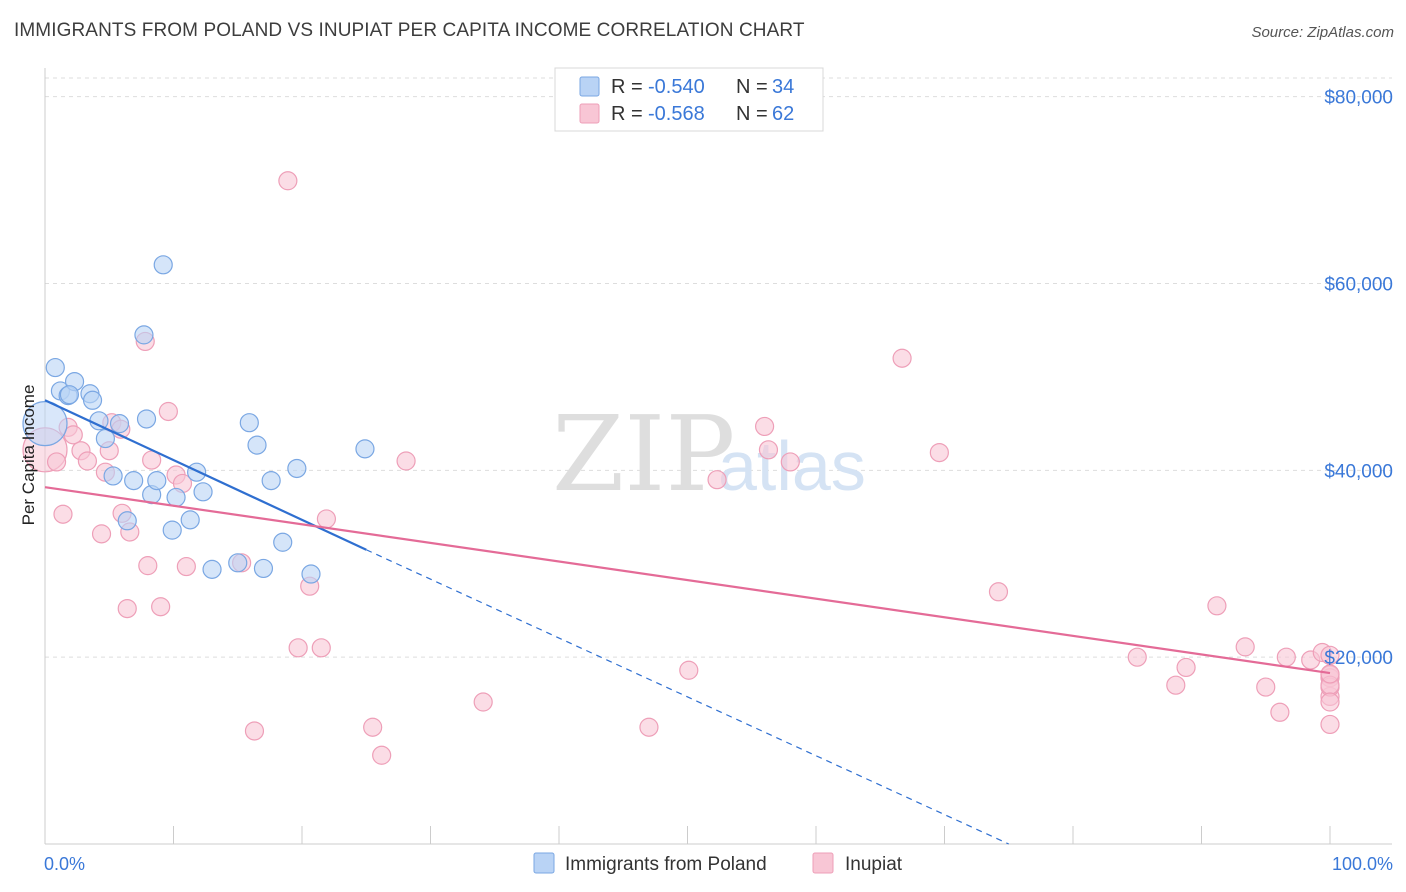 This screenshot has height=892, width=1406. Describe the element at coordinates (1358, 98) in the screenshot. I see `y-tick-label: $80,000` at that location.